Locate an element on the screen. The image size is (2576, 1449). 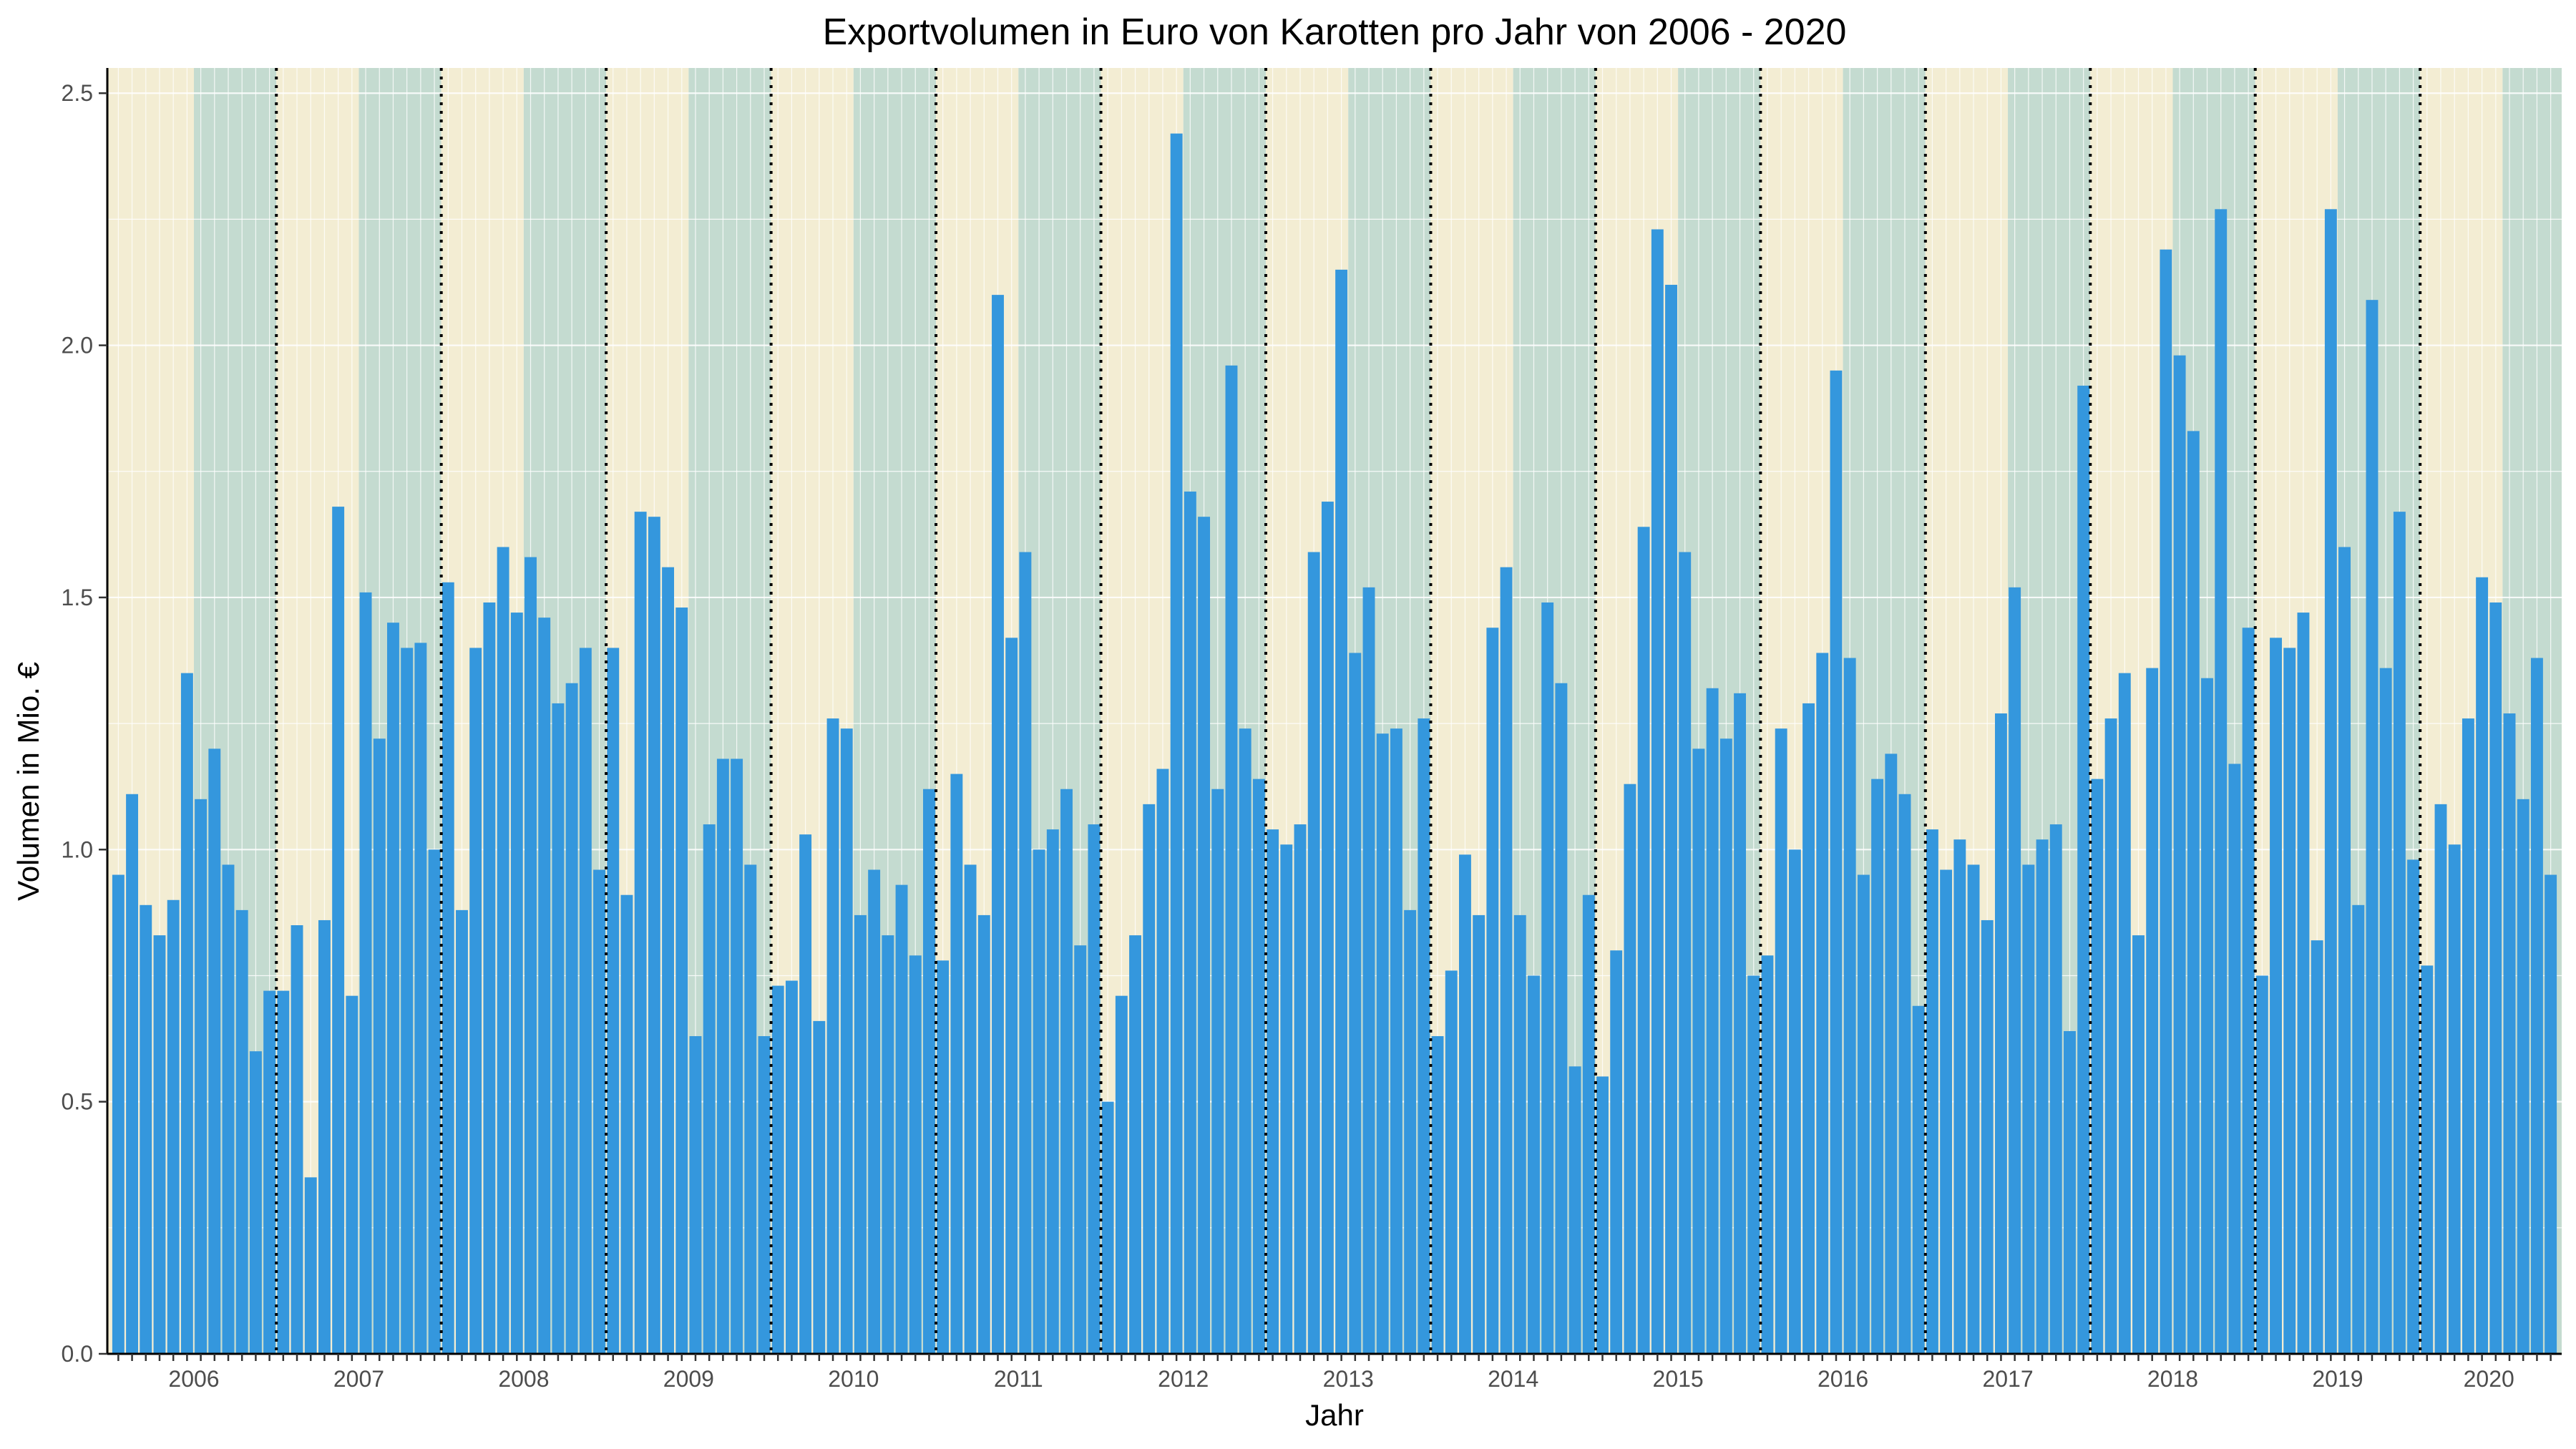
x-tick-label: 2007 is located at coordinates (358, 1379).